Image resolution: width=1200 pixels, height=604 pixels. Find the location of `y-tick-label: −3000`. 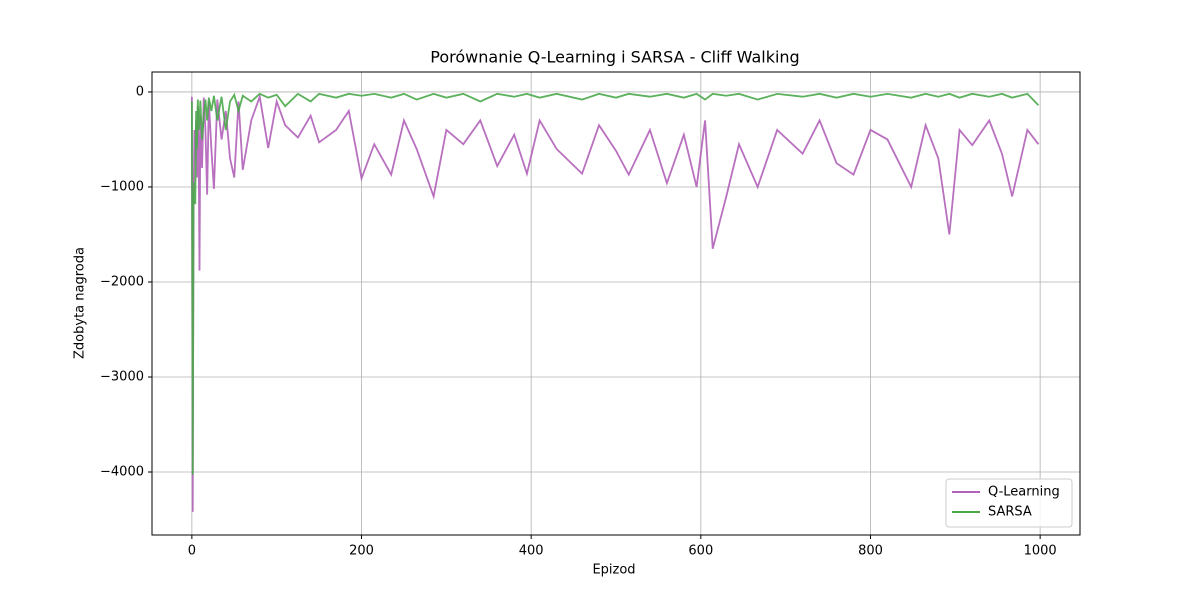

y-tick-label: −3000 is located at coordinates (122, 376).